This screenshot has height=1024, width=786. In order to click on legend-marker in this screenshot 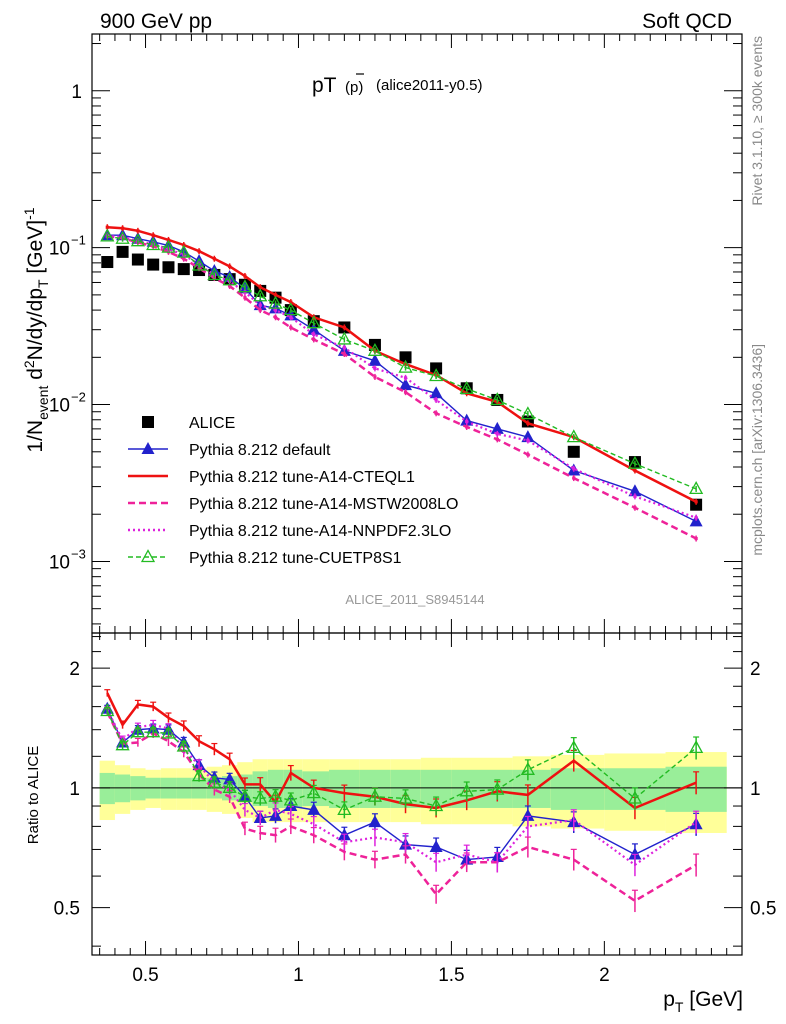, I will do `click(148, 556)`.